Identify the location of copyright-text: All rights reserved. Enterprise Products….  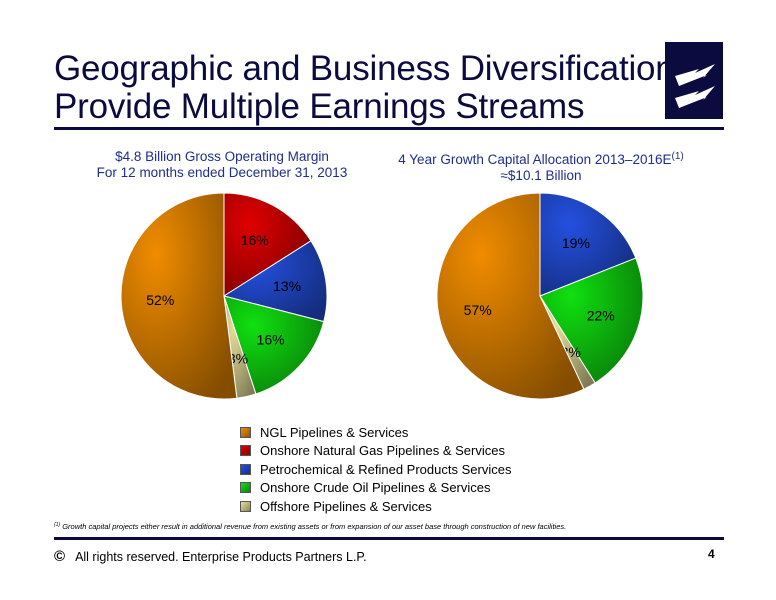
(221, 556).